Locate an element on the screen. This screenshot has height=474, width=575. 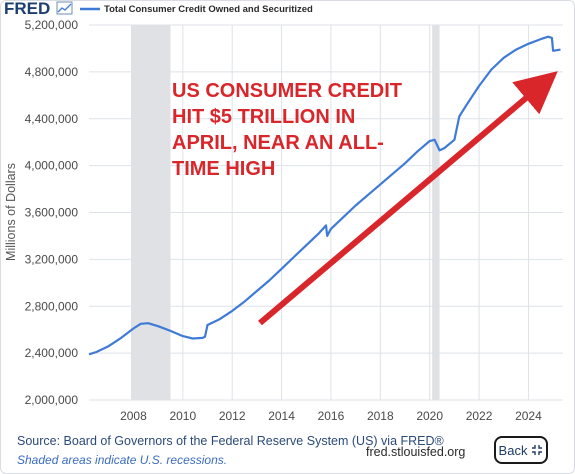
x-tick-label: 2020 is located at coordinates (429, 416).